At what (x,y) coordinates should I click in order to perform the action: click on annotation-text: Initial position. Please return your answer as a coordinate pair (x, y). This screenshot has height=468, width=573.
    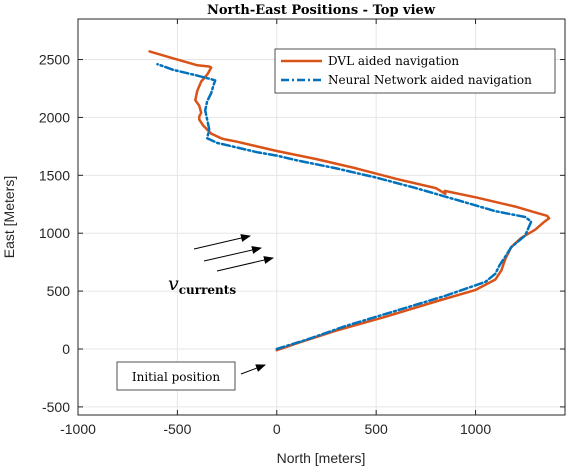
    Looking at the image, I should click on (176, 377).